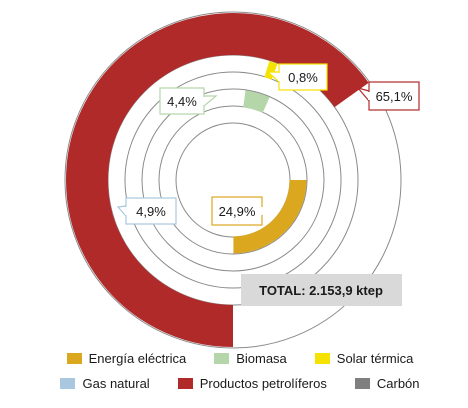 The image size is (468, 408). I want to click on legend-swatch-energia, so click(74, 358).